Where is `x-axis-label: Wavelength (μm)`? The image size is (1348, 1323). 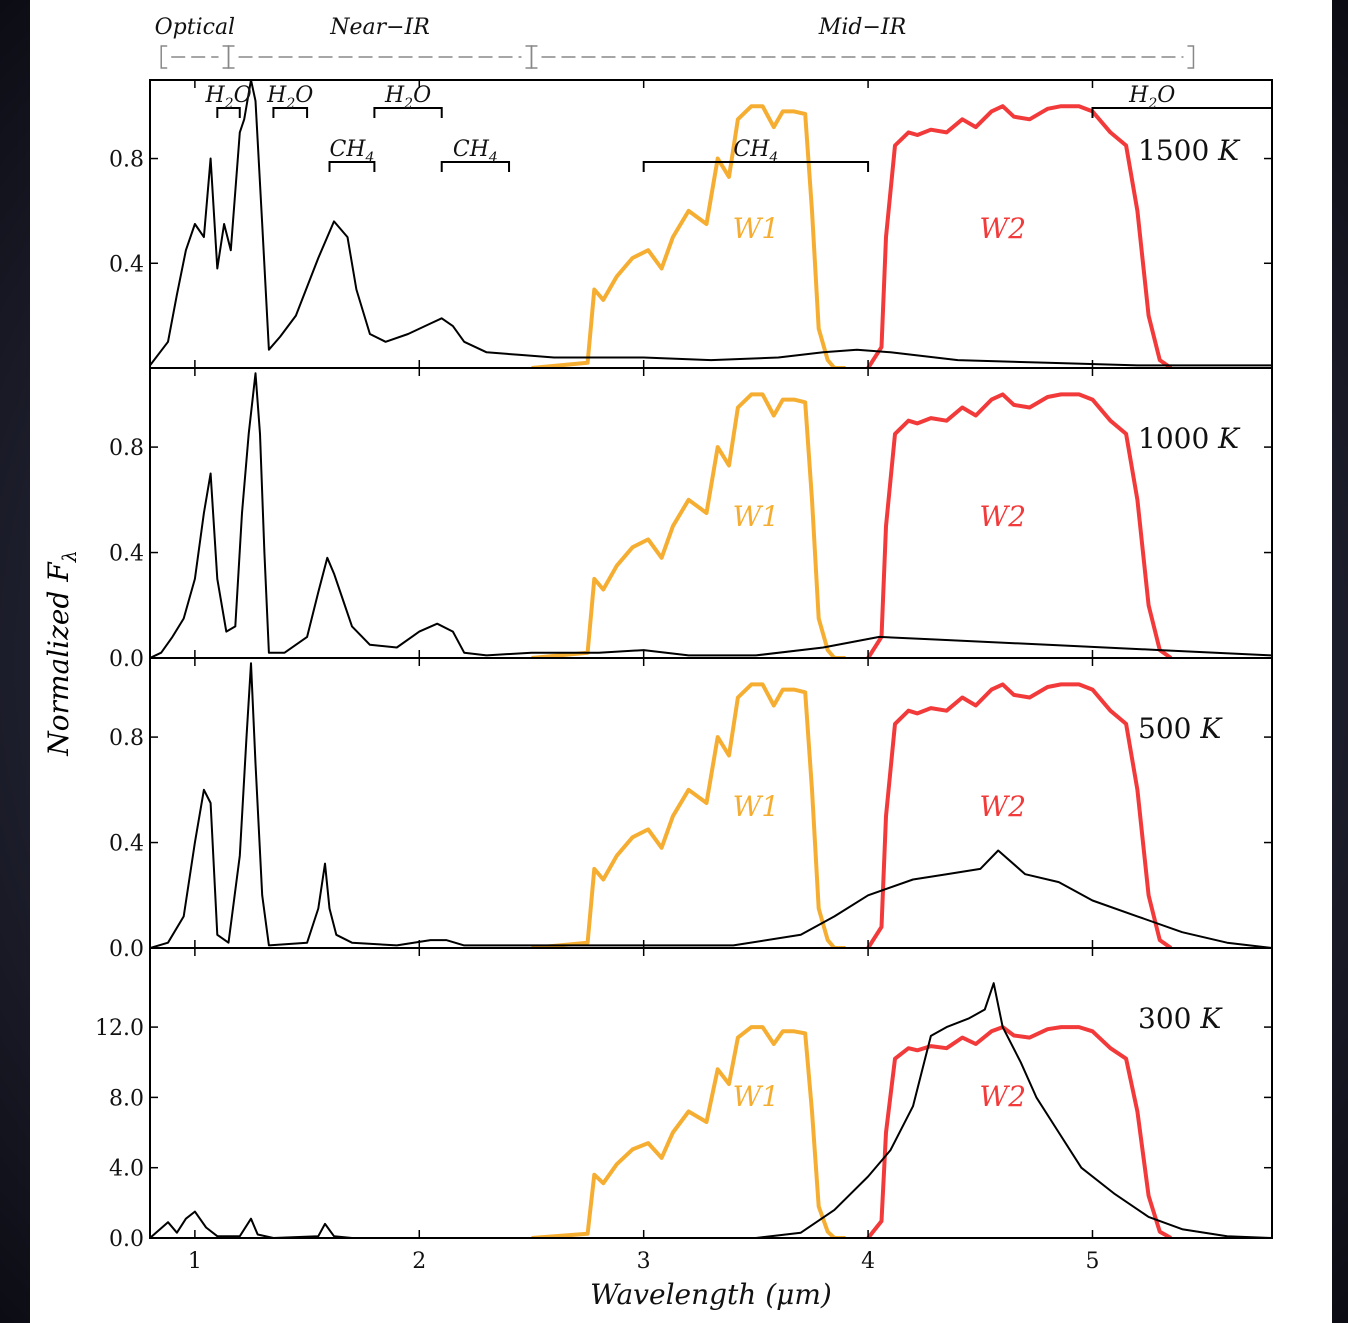
x-axis-label: Wavelength (μm) is located at coordinates (711, 1294).